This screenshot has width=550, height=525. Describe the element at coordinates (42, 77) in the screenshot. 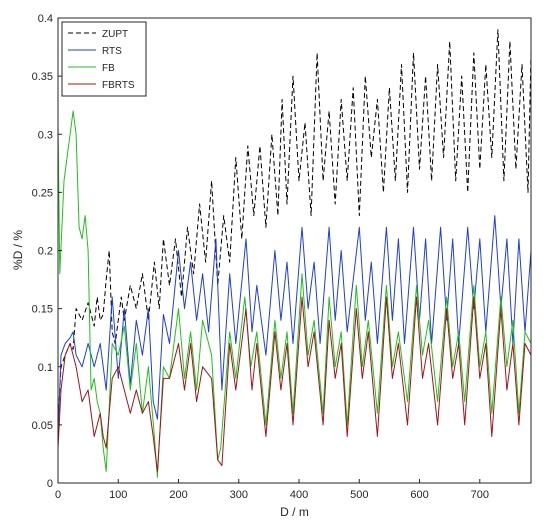

I see `y-tick-label: 0.35` at that location.